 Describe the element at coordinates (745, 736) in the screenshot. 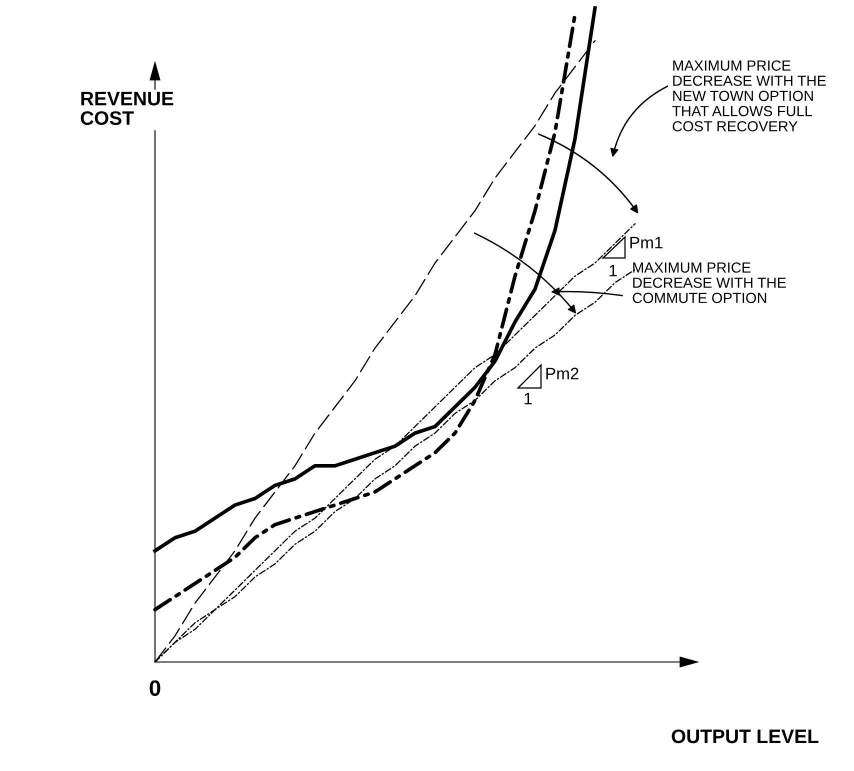

I see `x-axis-title: OUTPUT LEVEL` at that location.